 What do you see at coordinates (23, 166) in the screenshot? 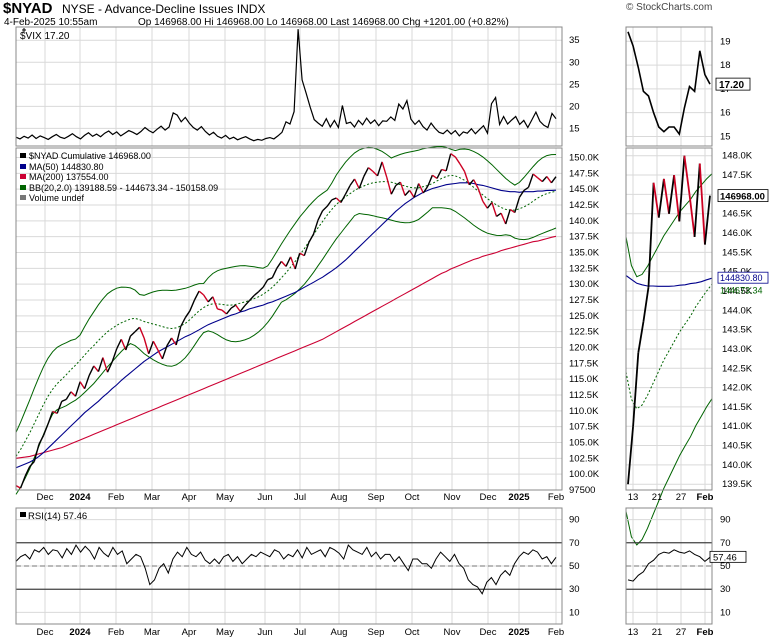
I see `ma50-legend-swatch` at bounding box center [23, 166].